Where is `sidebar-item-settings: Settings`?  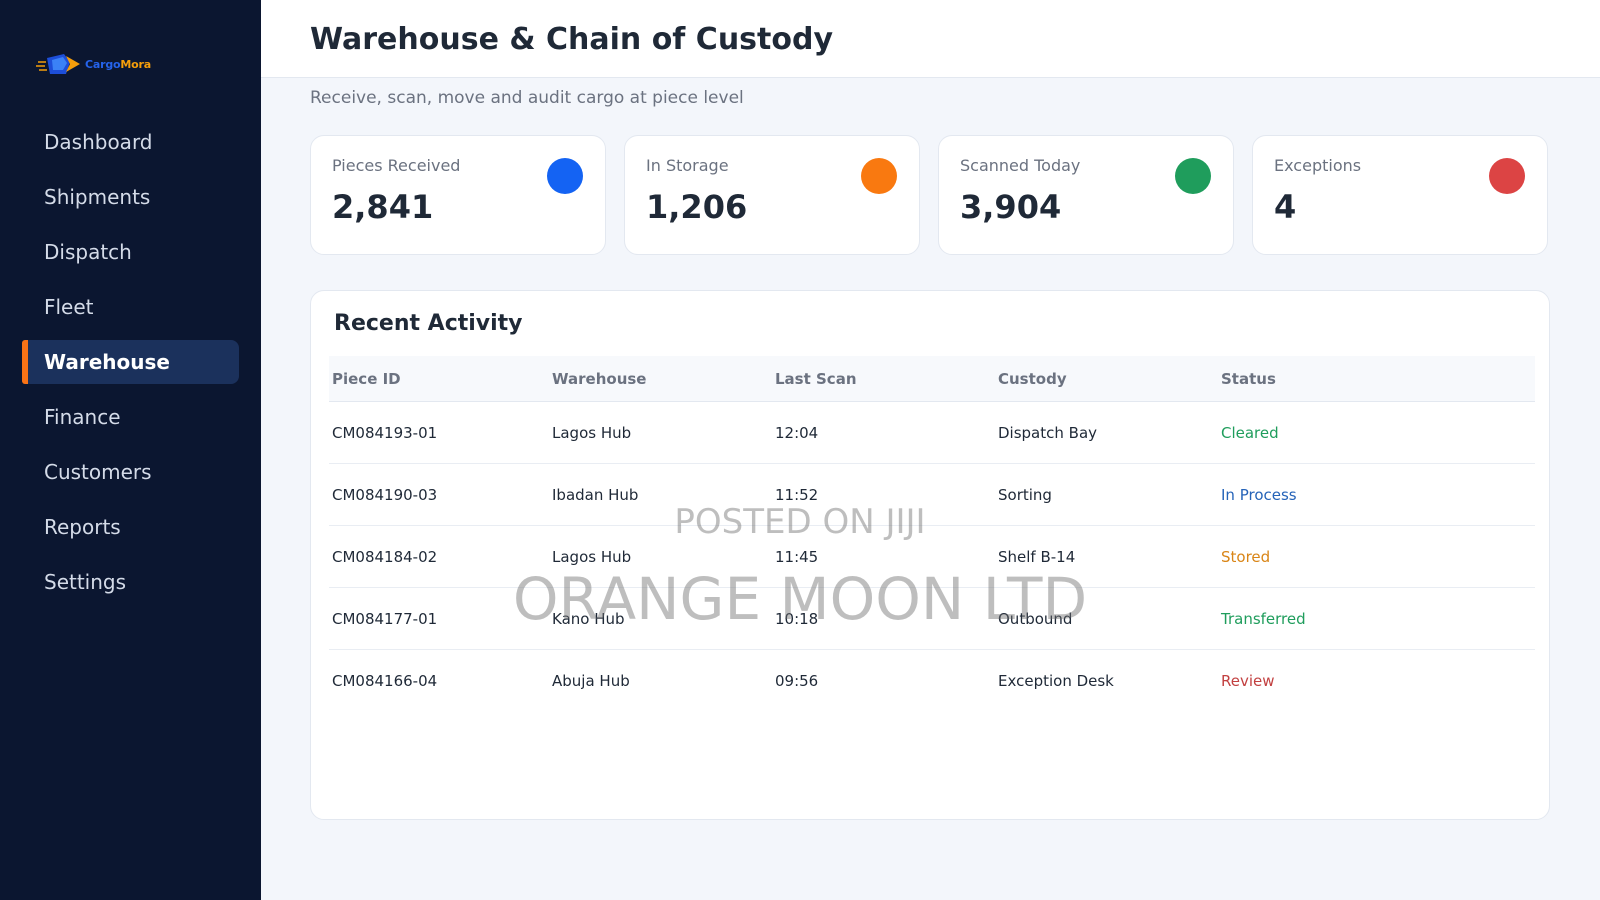 sidebar-item-settings: Settings is located at coordinates (130, 582).